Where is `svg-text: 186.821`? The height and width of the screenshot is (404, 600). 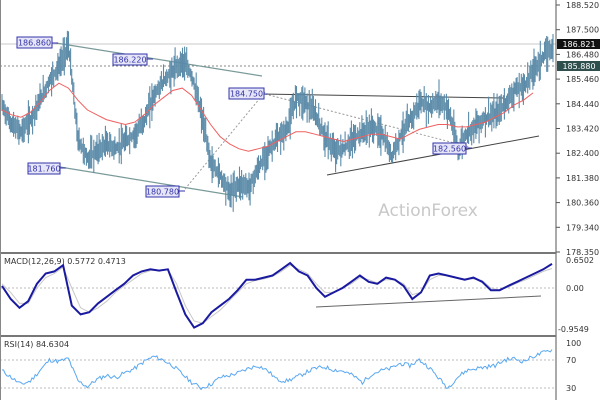 svg-text: 186.821 is located at coordinates (578, 44).